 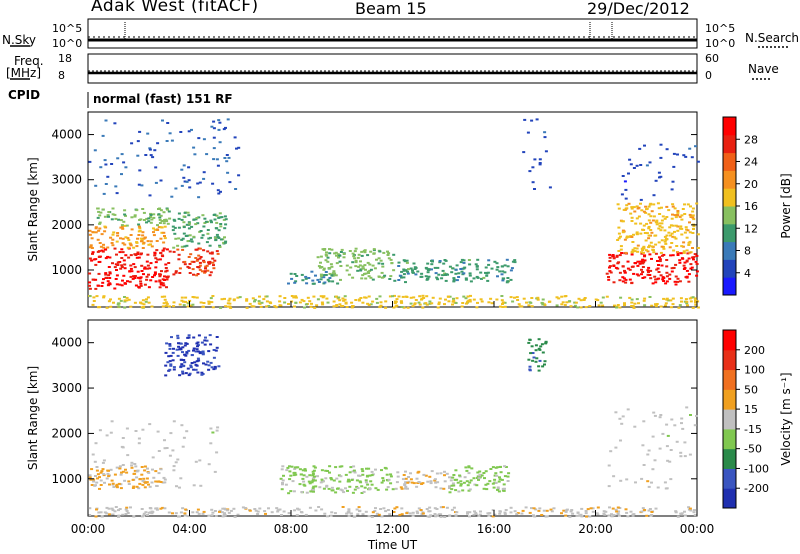 I want to click on colorbar-tick-label: 12, so click(x=751, y=228).